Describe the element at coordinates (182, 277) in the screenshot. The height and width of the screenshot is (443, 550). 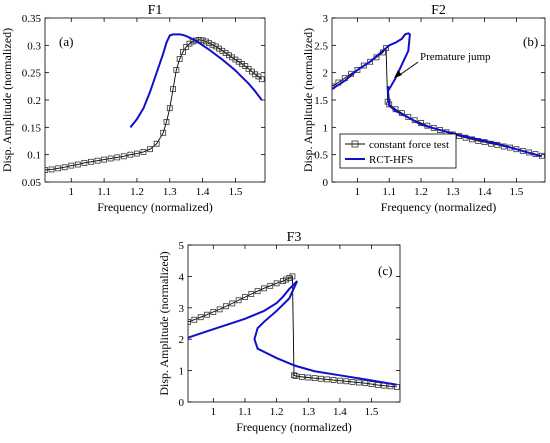
I see `y-tick-label: 4` at that location.